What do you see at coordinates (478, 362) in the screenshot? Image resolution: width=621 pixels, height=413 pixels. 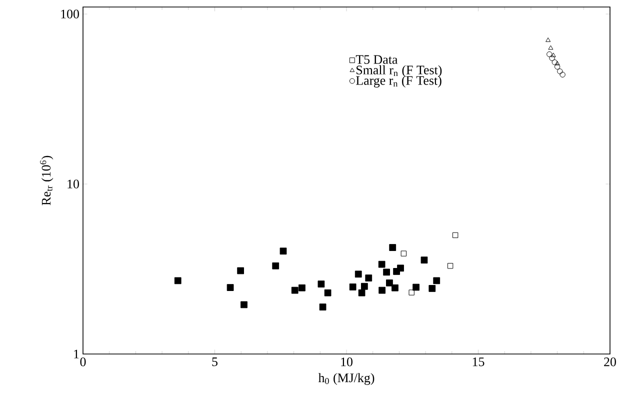 I see `x-tick-label: 15` at bounding box center [478, 362].